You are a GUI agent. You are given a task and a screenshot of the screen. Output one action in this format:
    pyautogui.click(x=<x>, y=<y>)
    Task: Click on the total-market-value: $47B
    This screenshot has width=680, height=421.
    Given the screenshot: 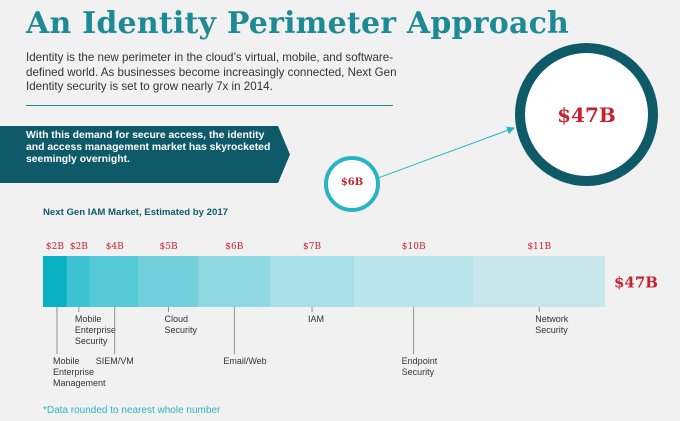 What is the action you would take?
    pyautogui.click(x=586, y=115)
    